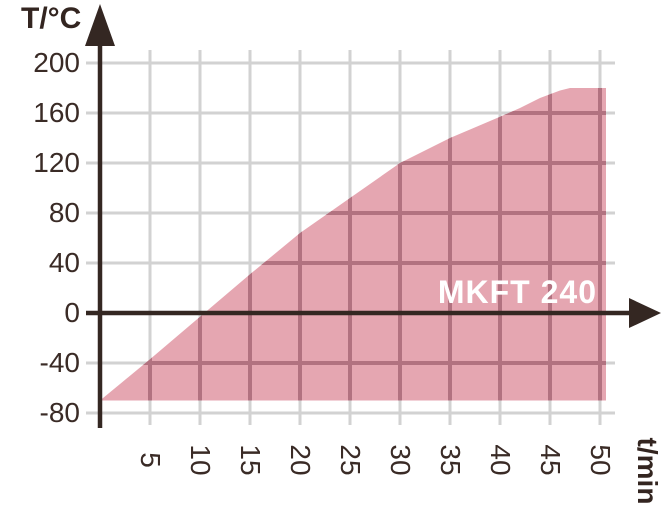  Describe the element at coordinates (450, 460) in the screenshot. I see `x-tick-label: 35` at that location.